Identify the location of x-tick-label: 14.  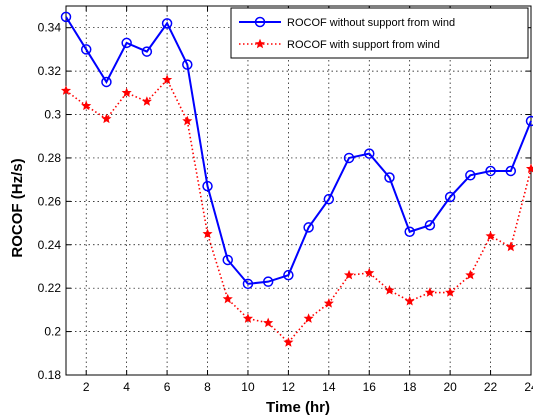
(329, 387).